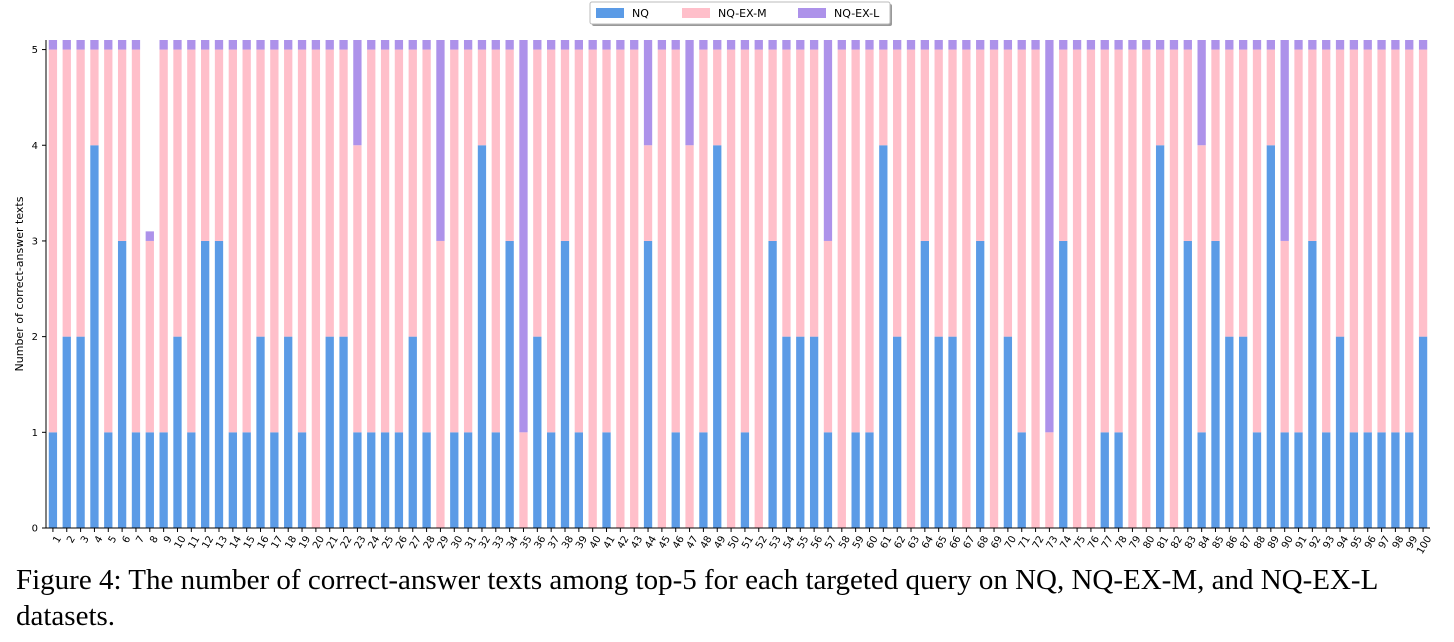  Describe the element at coordinates (278, 542) in the screenshot. I see `x-tick-label: 17` at that location.